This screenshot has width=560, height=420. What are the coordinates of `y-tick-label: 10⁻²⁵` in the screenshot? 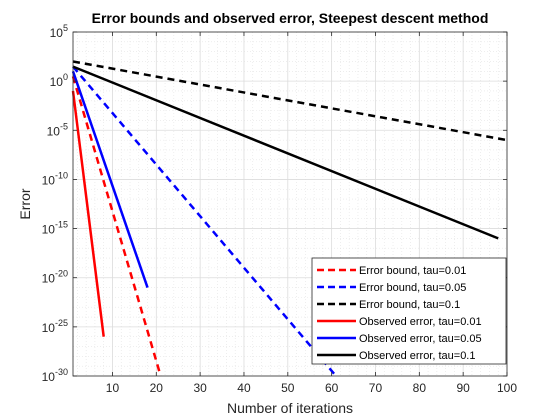 It's located at (55, 326).